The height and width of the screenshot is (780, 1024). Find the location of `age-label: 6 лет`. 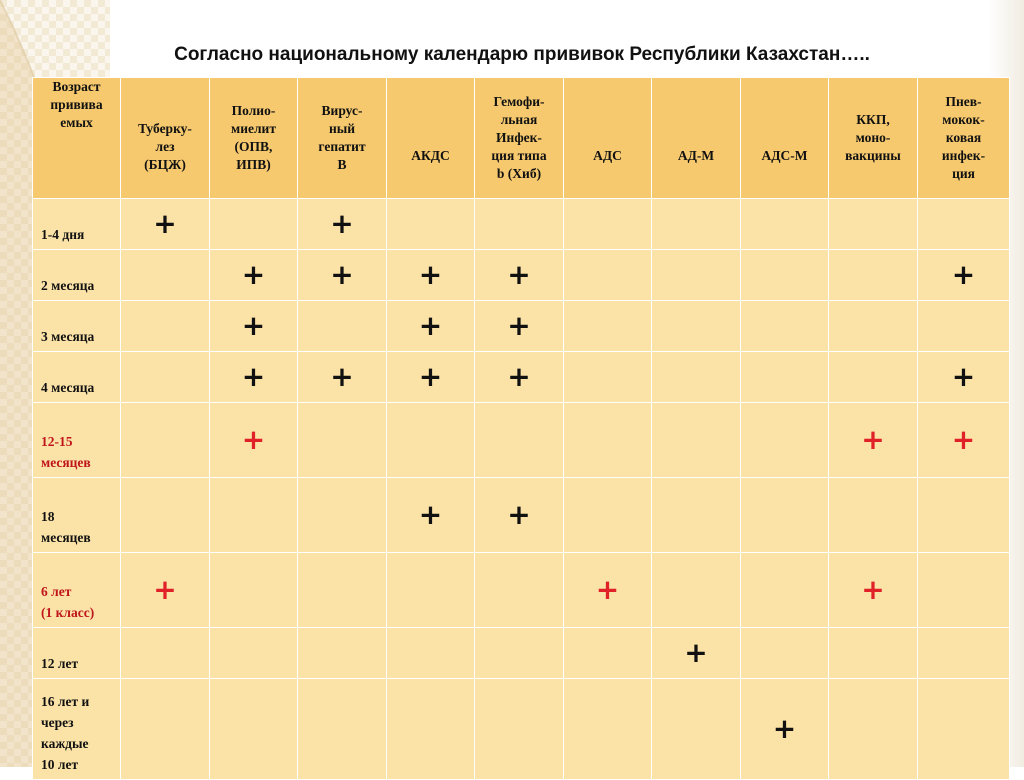

age-label: 6 лет is located at coordinates (56, 591).